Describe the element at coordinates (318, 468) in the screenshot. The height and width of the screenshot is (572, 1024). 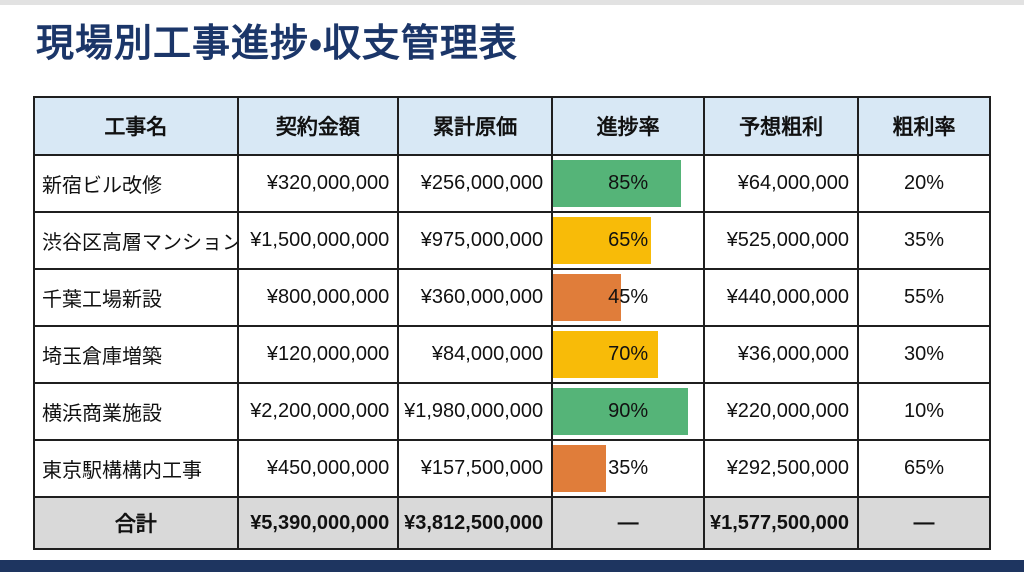
I see `cell-contract-amount: ¥450,000,000` at that location.